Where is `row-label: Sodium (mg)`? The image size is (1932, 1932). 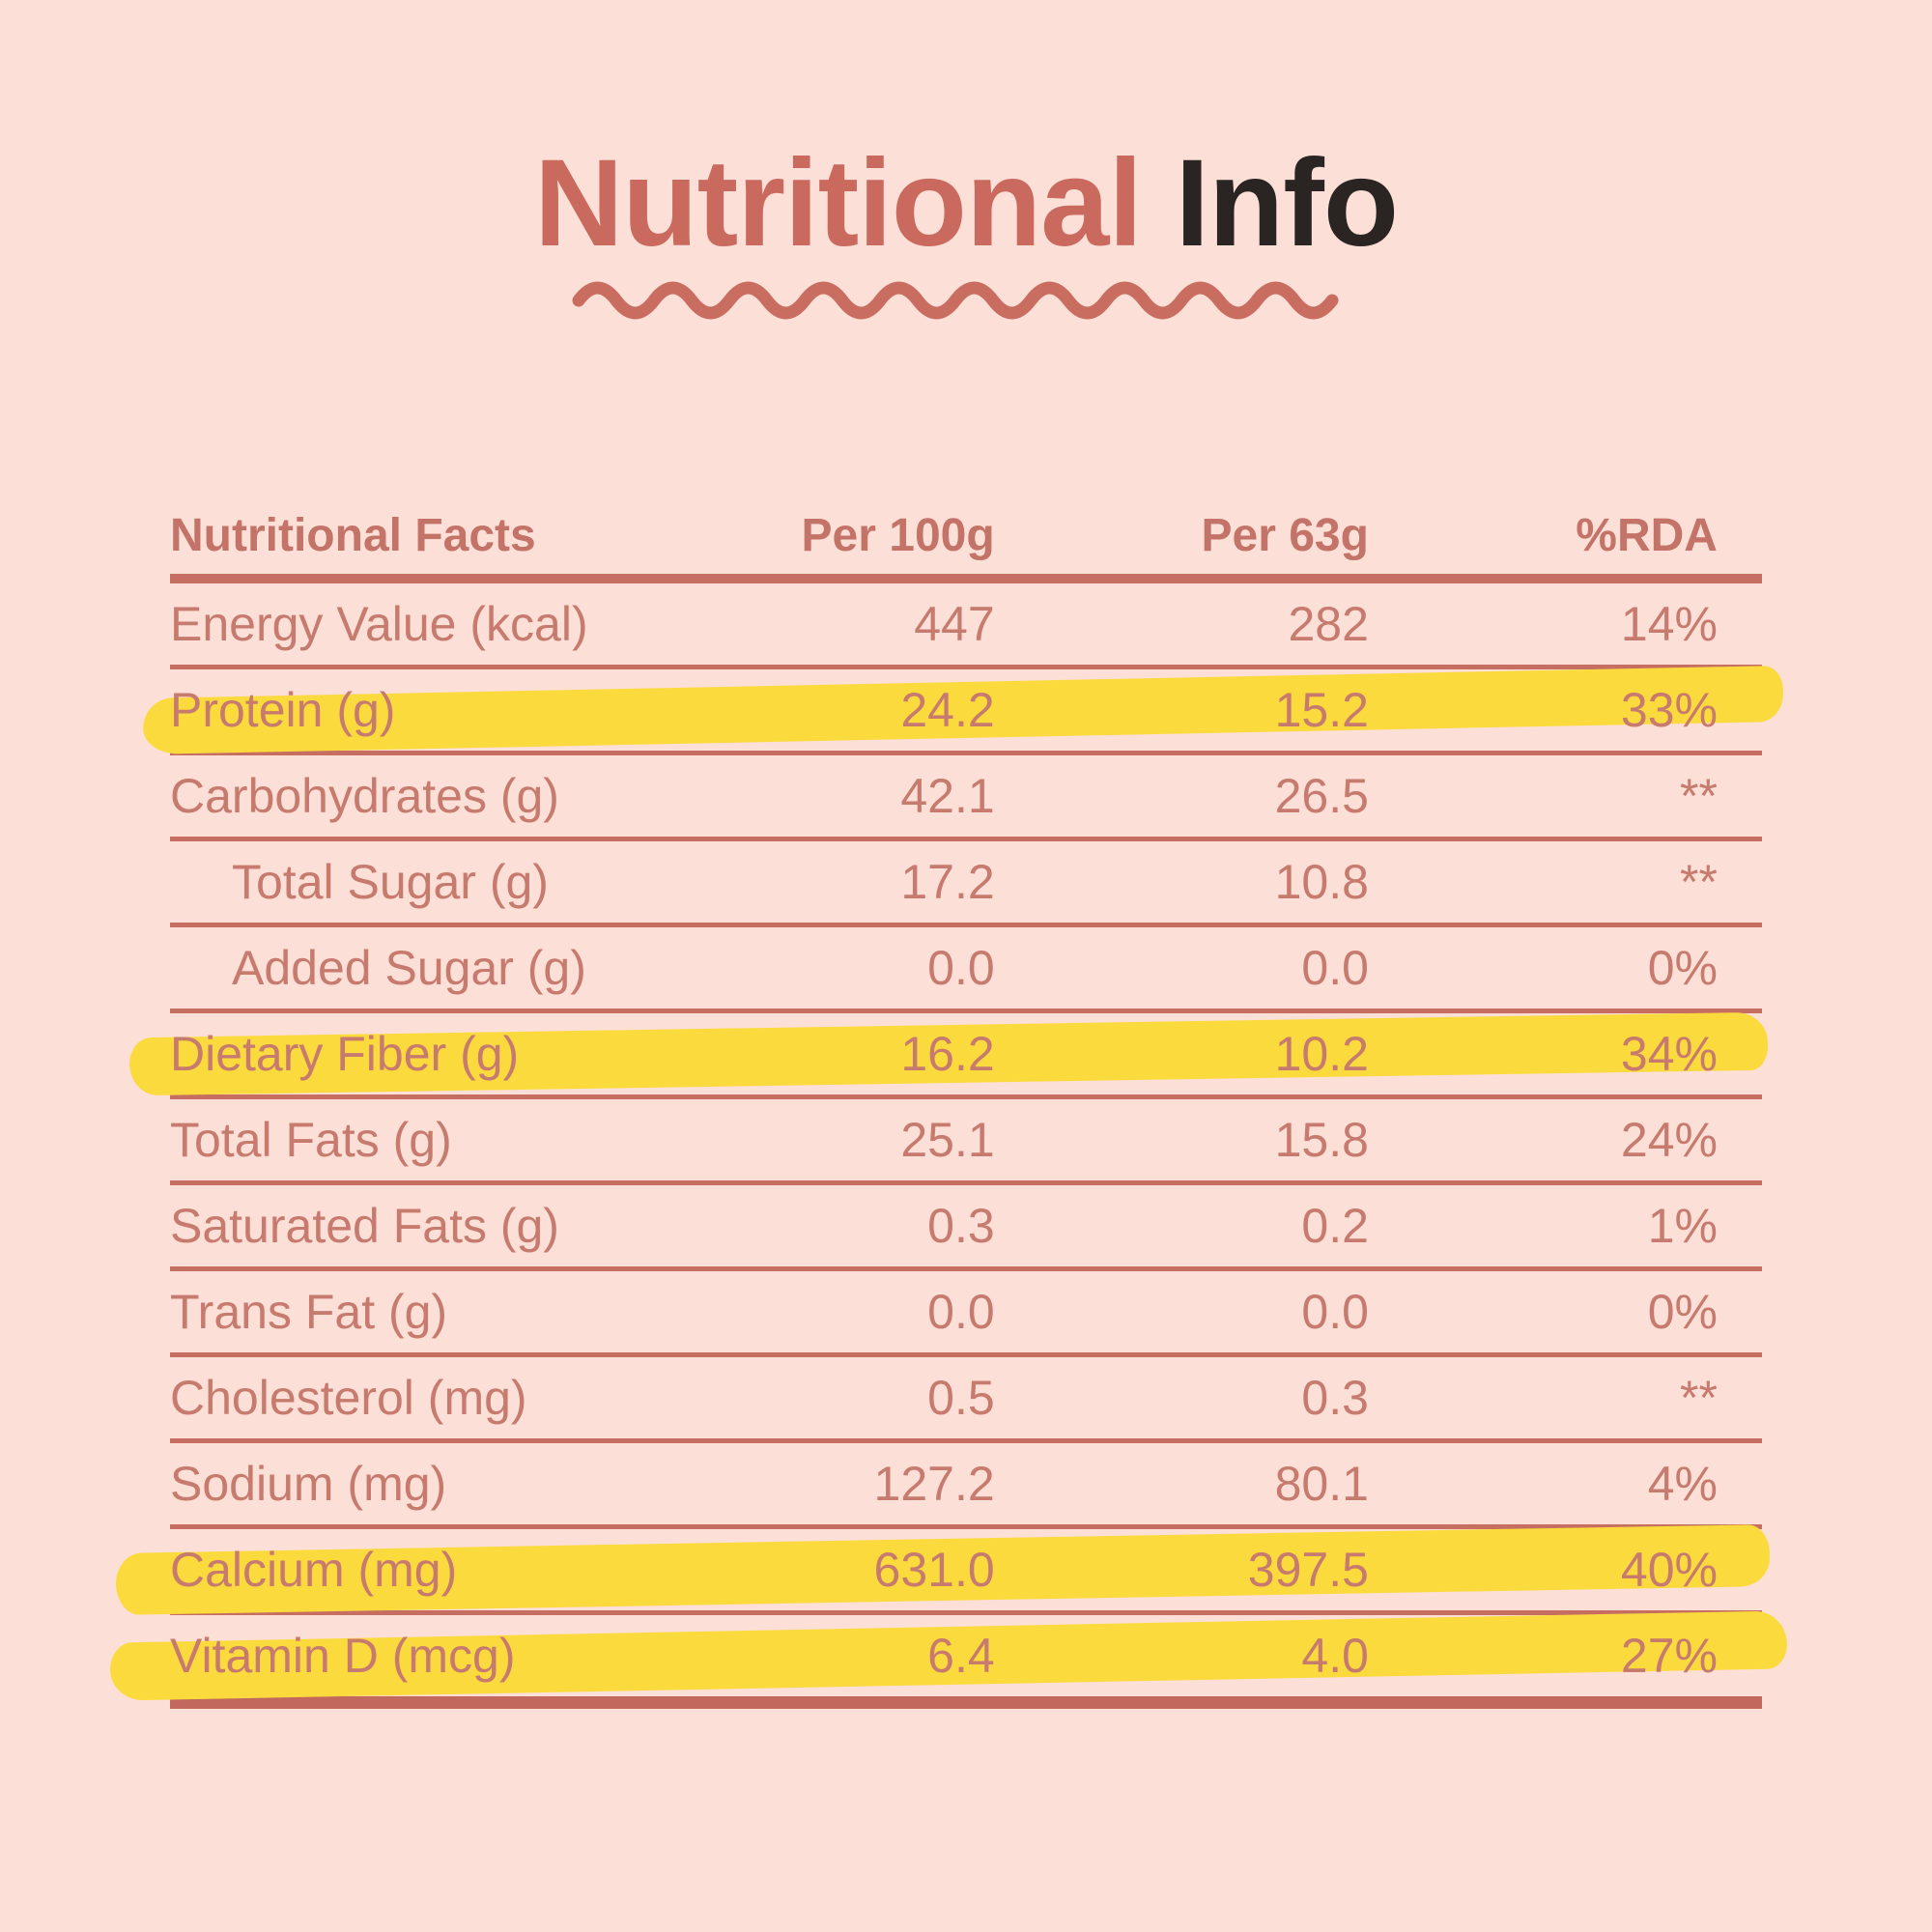
row-label: Sodium (mg) is located at coordinates (308, 1484).